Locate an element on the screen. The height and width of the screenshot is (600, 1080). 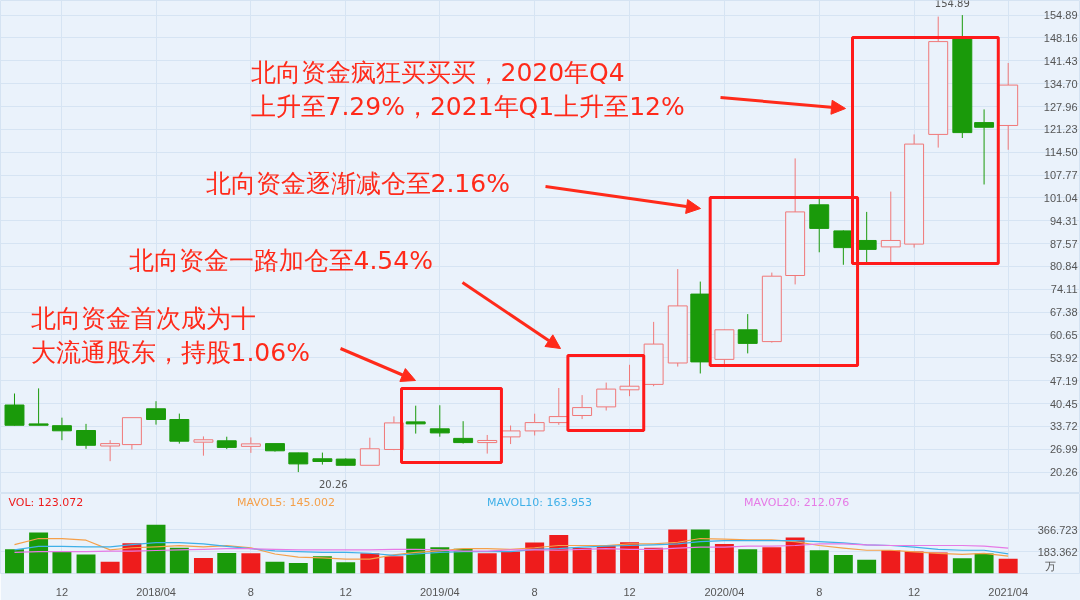
annotation: 154.89 is located at coordinates (952, 5).